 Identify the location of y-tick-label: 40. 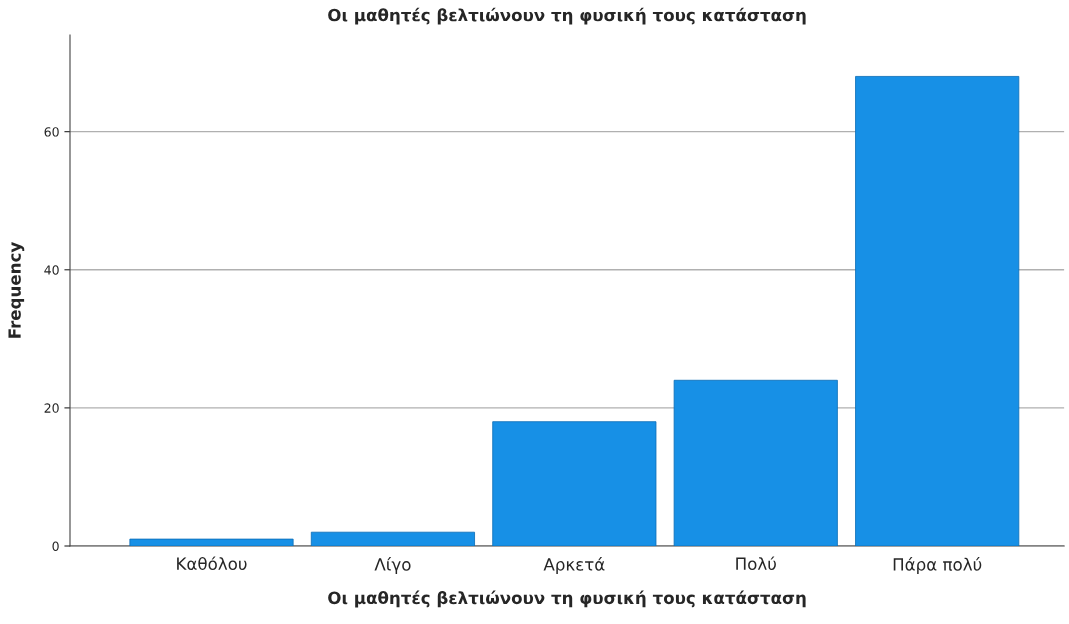
(51, 270).